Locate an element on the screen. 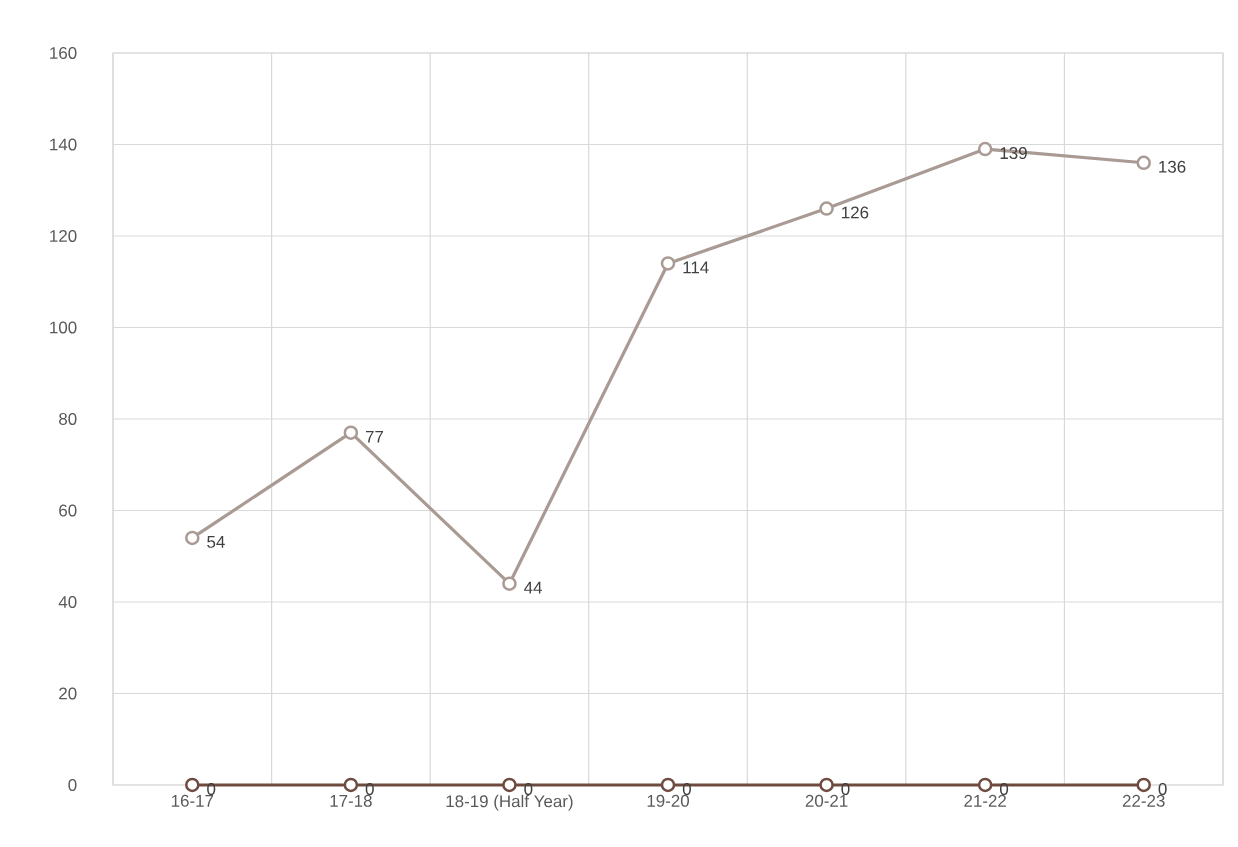 The image size is (1238, 847). data-label: 114 is located at coordinates (696, 267).